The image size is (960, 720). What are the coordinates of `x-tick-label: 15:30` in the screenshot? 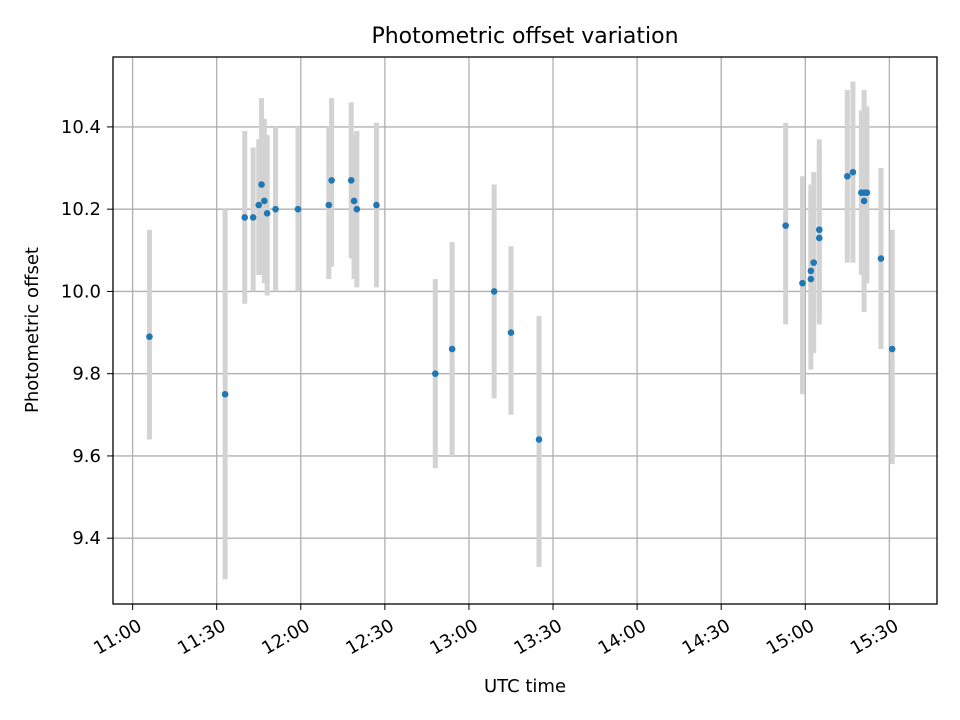 It's located at (874, 637).